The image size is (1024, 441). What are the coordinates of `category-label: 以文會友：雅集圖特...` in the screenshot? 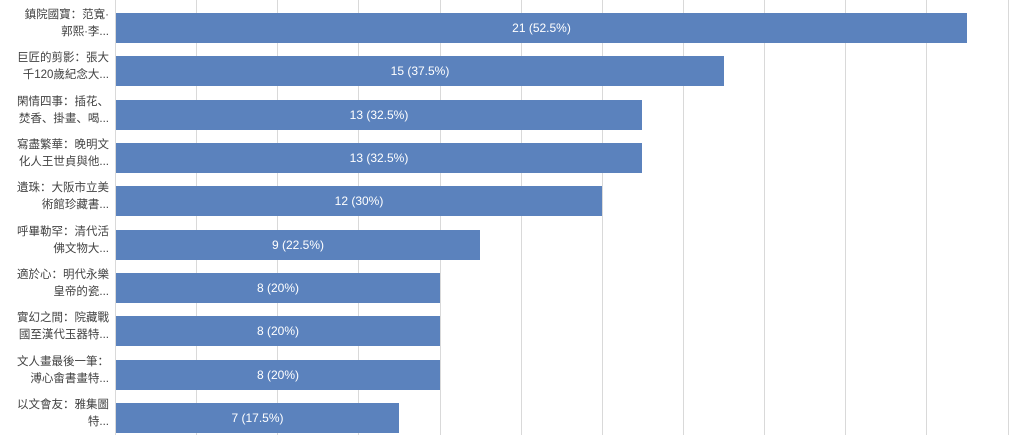 It's located at (54, 414).